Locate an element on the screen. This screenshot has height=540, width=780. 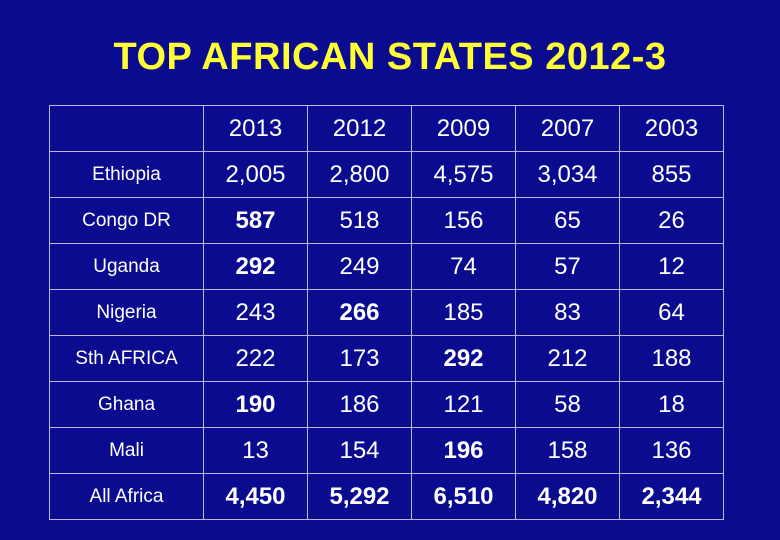
table-cell: 121 is located at coordinates (463, 404).